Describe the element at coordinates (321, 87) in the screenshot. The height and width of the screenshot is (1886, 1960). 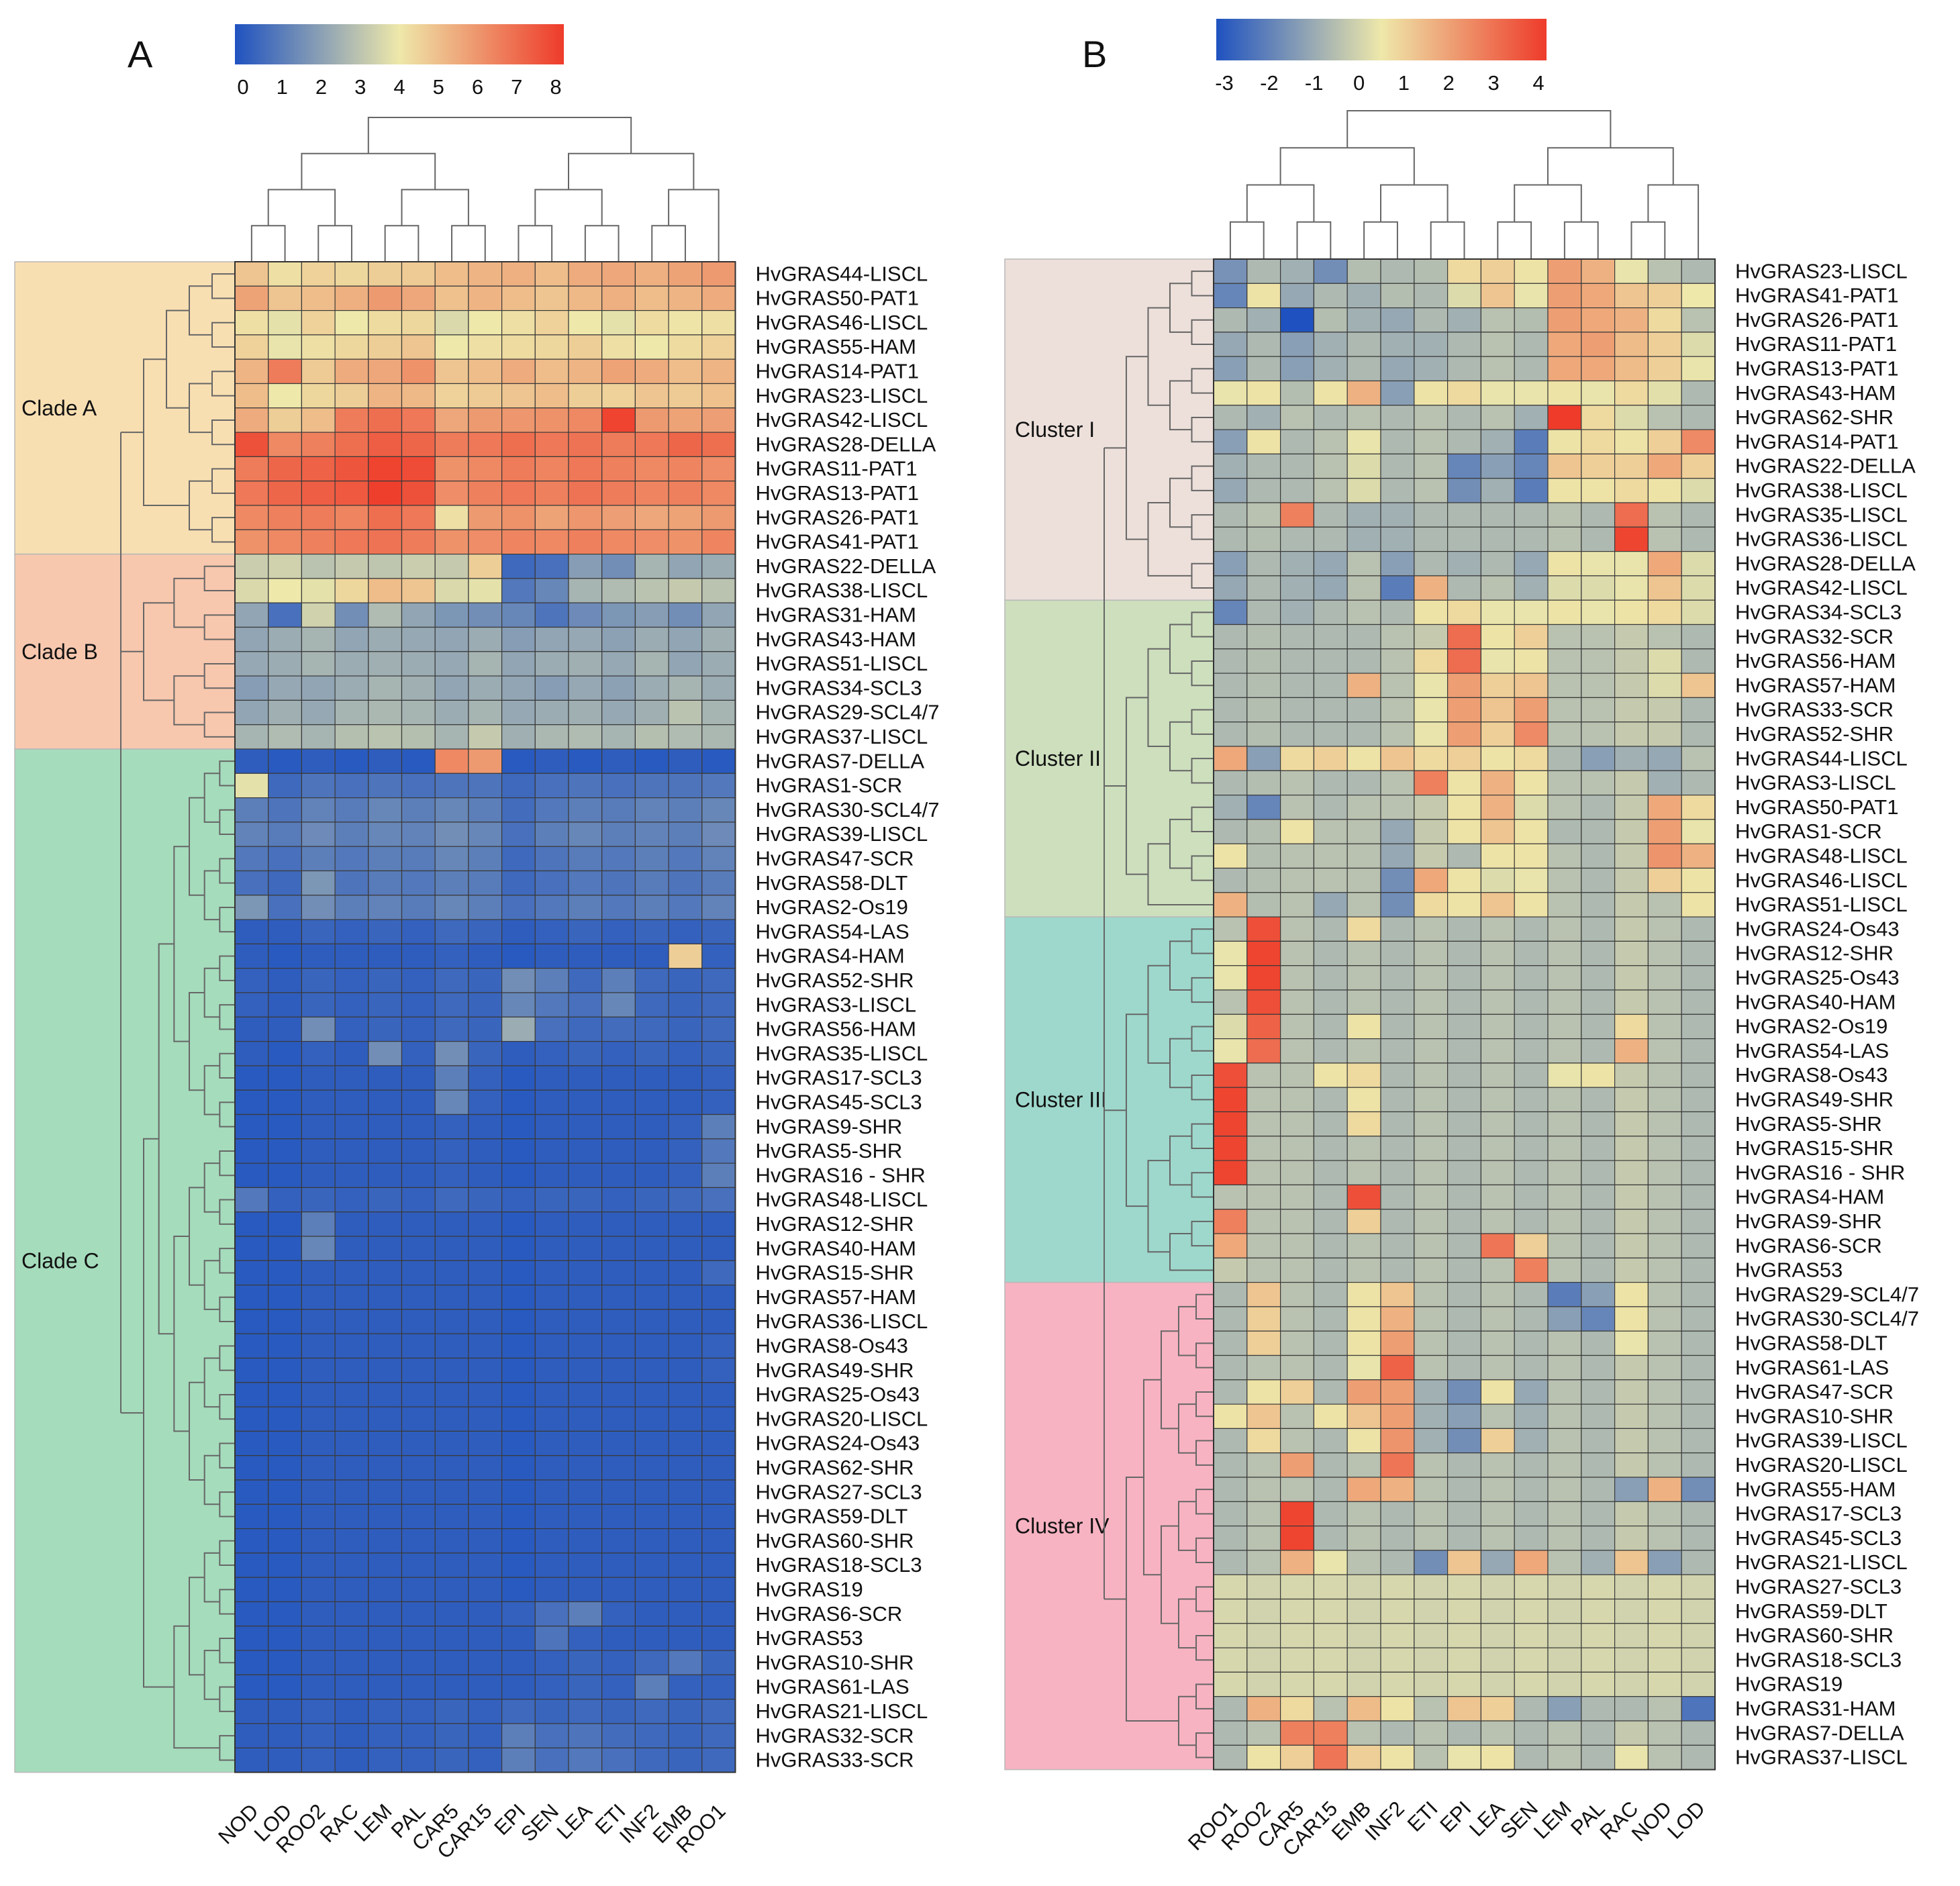
I see `panel-a-colorbar-tick: 2` at that location.